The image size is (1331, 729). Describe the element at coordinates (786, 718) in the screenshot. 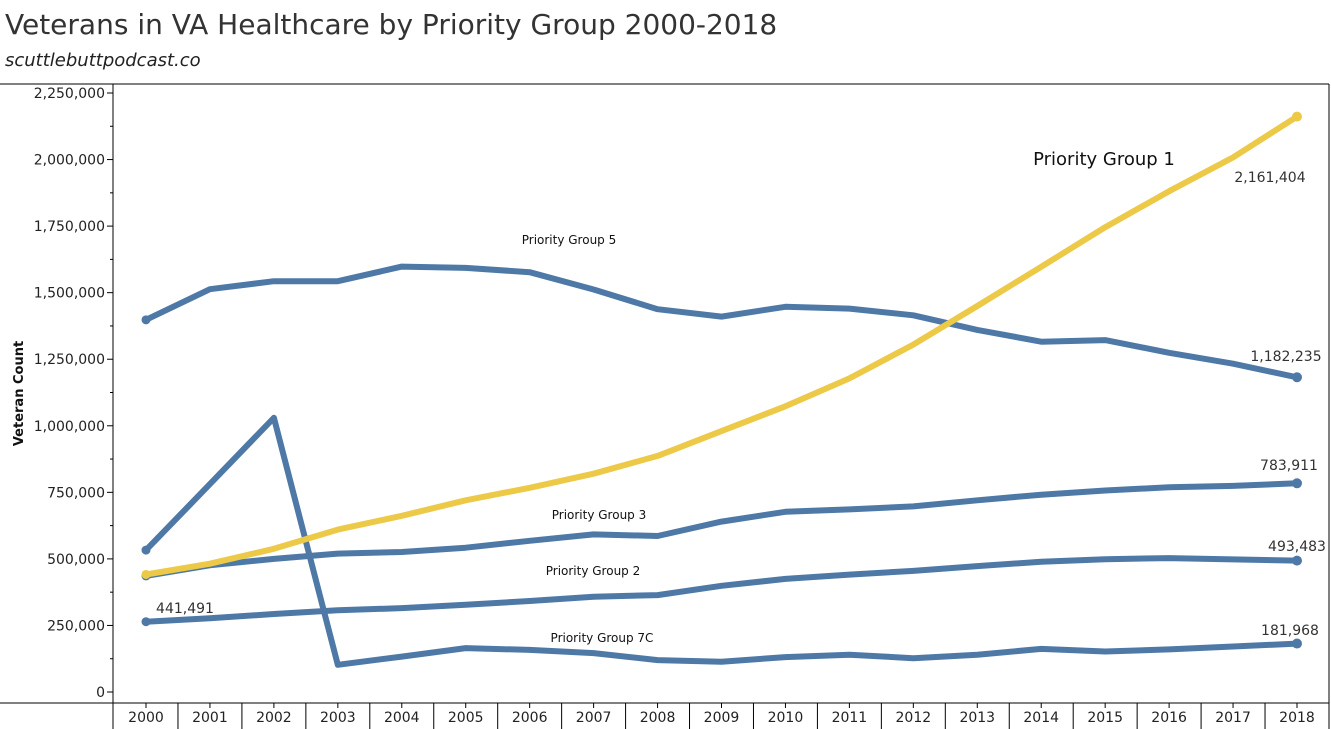

I see `x-tick-label: 2010` at that location.